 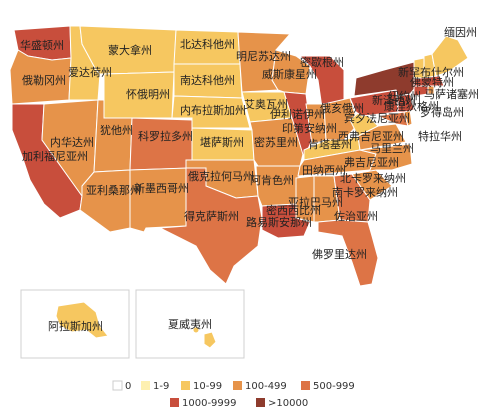 I want to click on label-south-dakota: 南达科他州, so click(x=207, y=80).